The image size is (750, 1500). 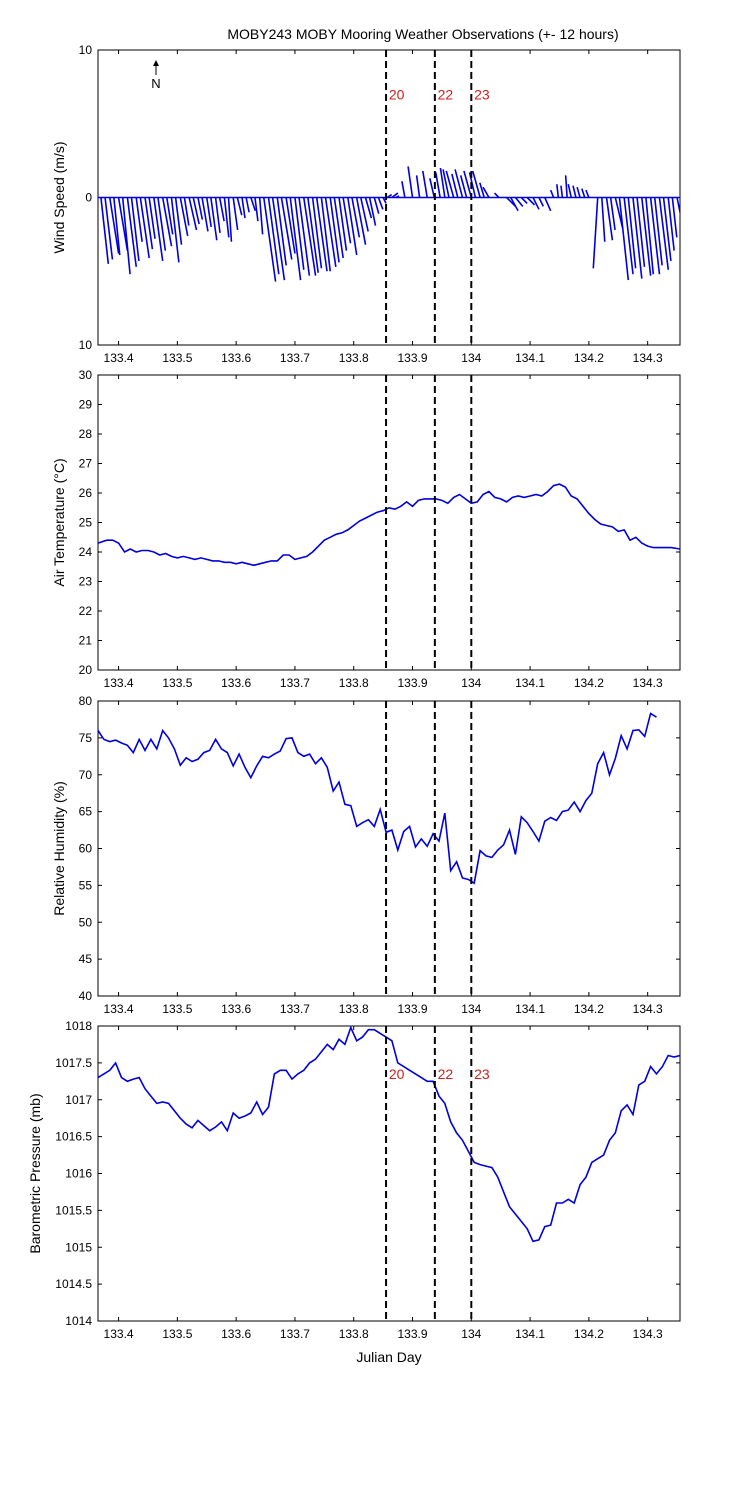 What do you see at coordinates (295, 1334) in the screenshot?
I see `x-tick-label: 133.7` at bounding box center [295, 1334].